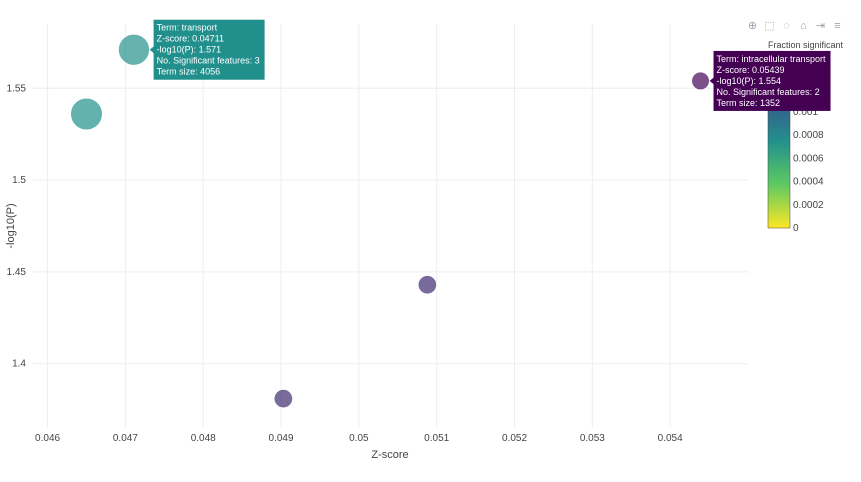  Describe the element at coordinates (187, 28) in the screenshot. I see `hover-label-line: Term: transport` at that location.